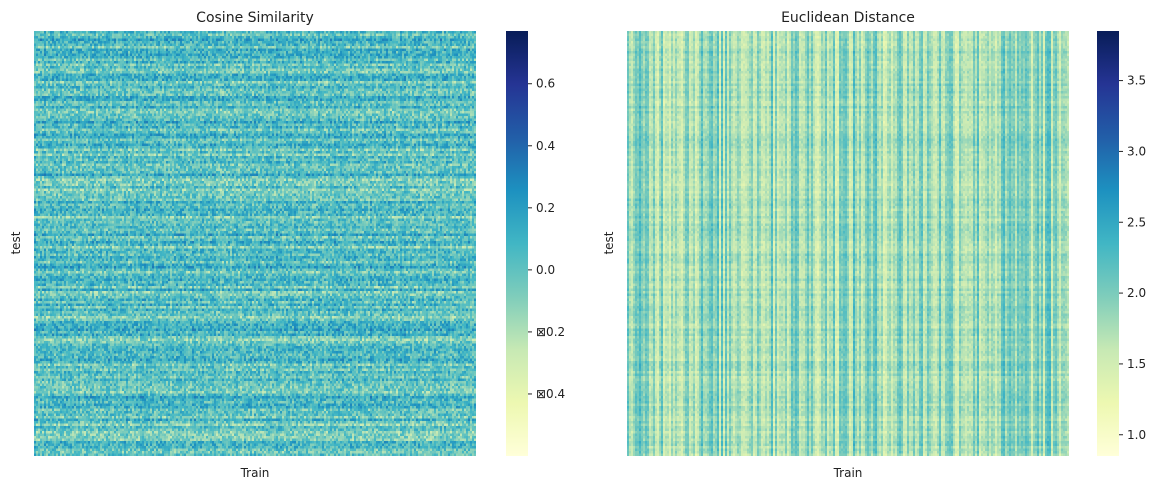  I want to click on euclidean-colorbar-tick-label: 1.0, so click(1136, 435).